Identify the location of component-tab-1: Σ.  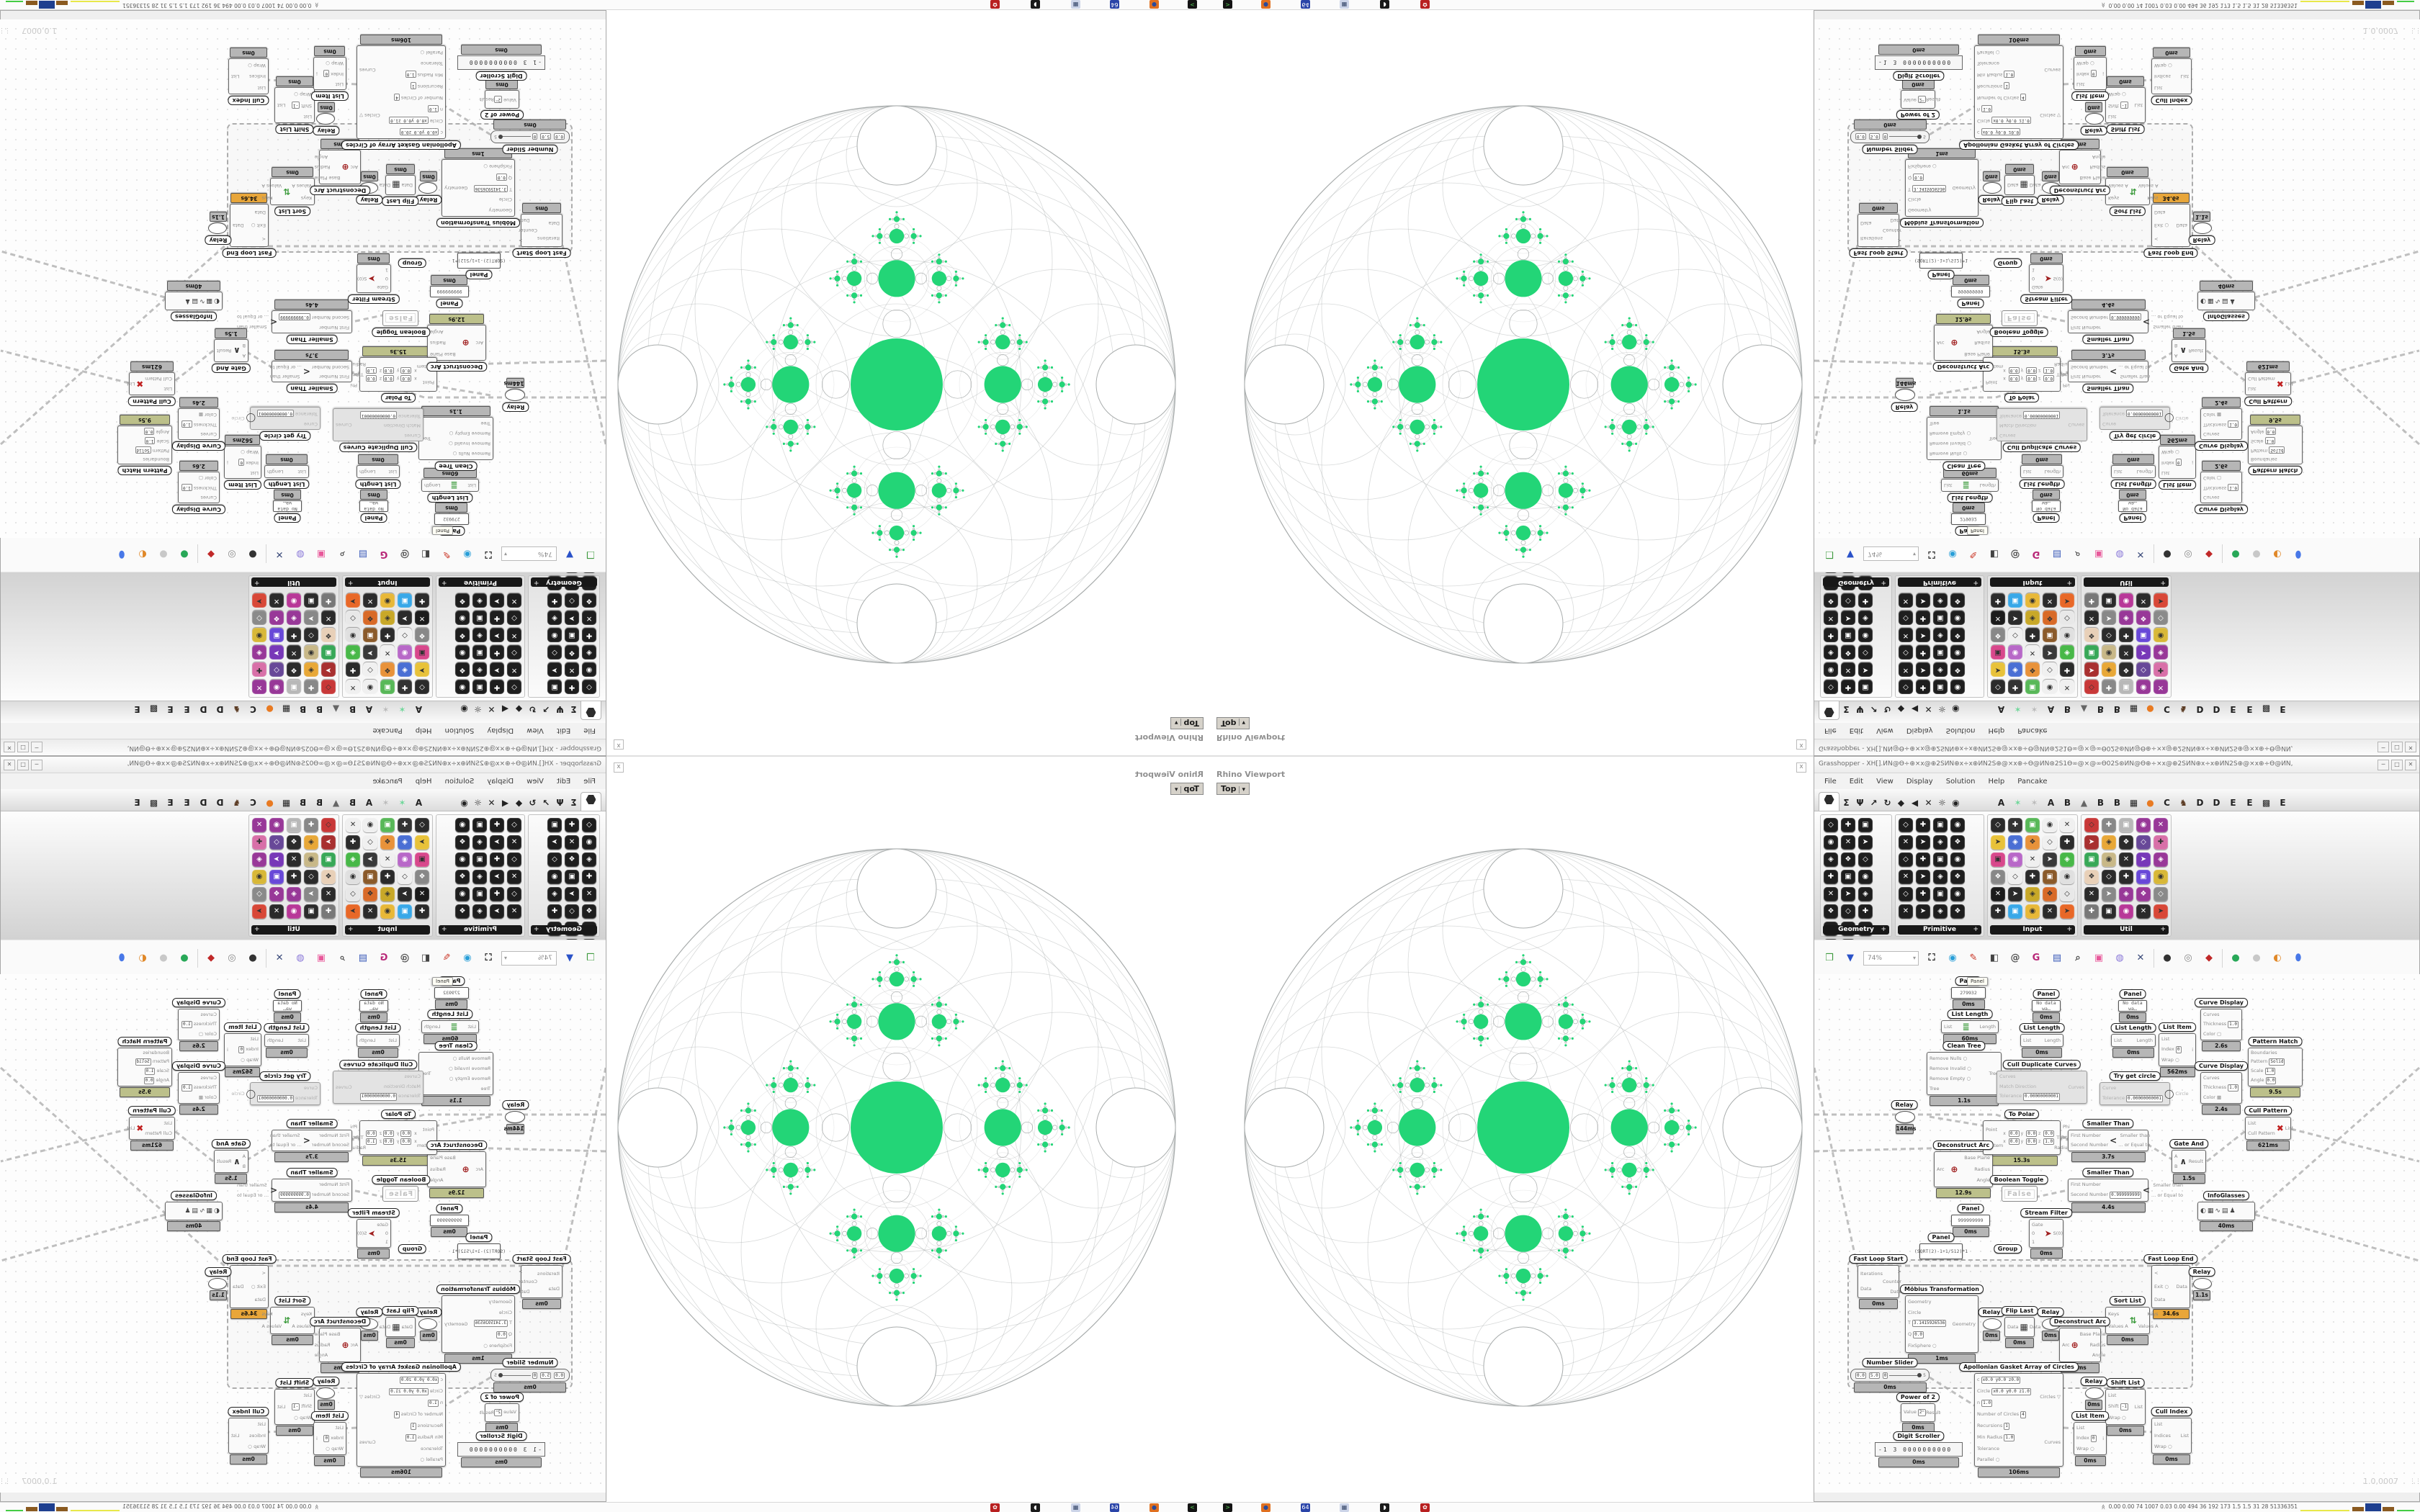
(573, 803).